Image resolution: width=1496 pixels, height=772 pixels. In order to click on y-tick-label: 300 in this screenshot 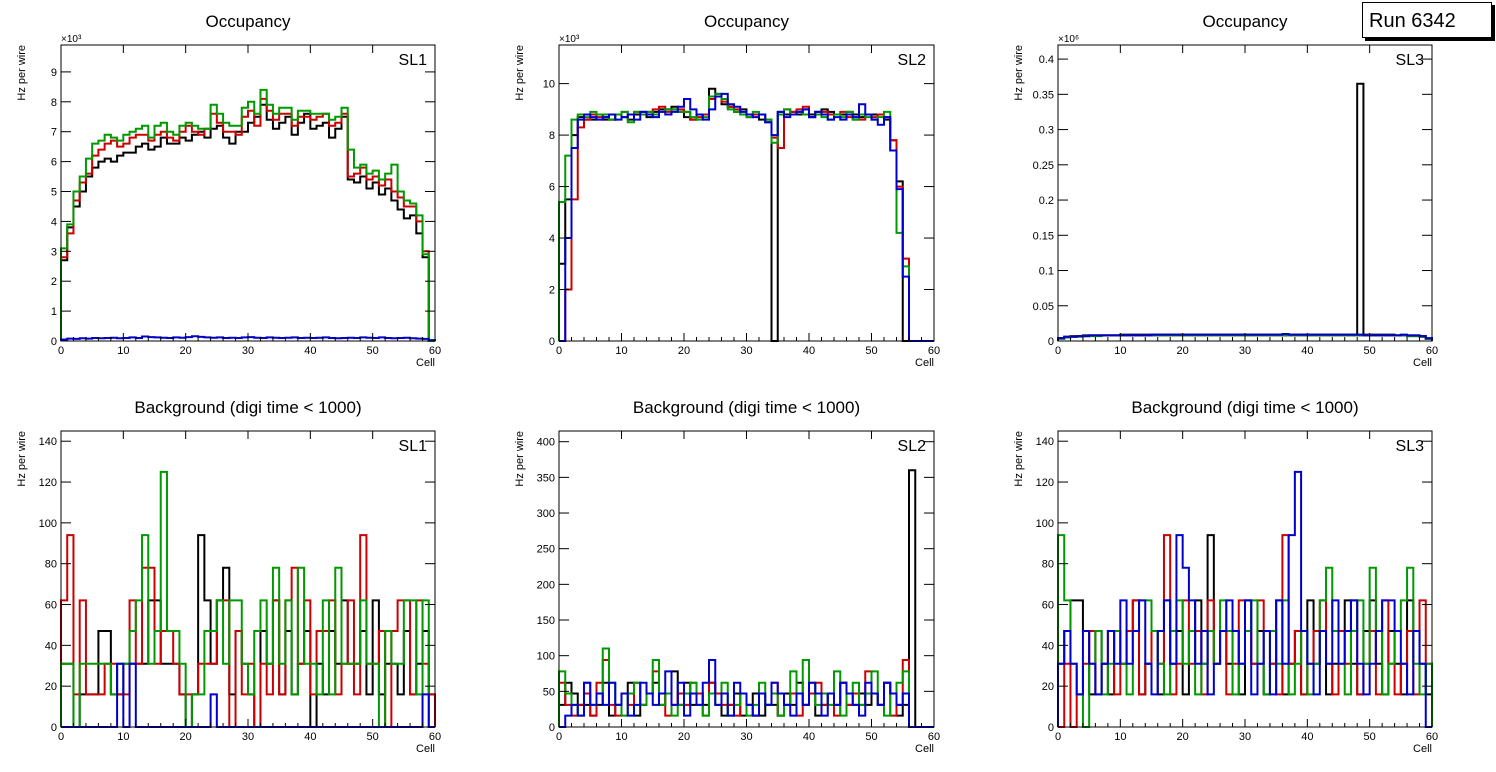, I will do `click(546, 514)`.